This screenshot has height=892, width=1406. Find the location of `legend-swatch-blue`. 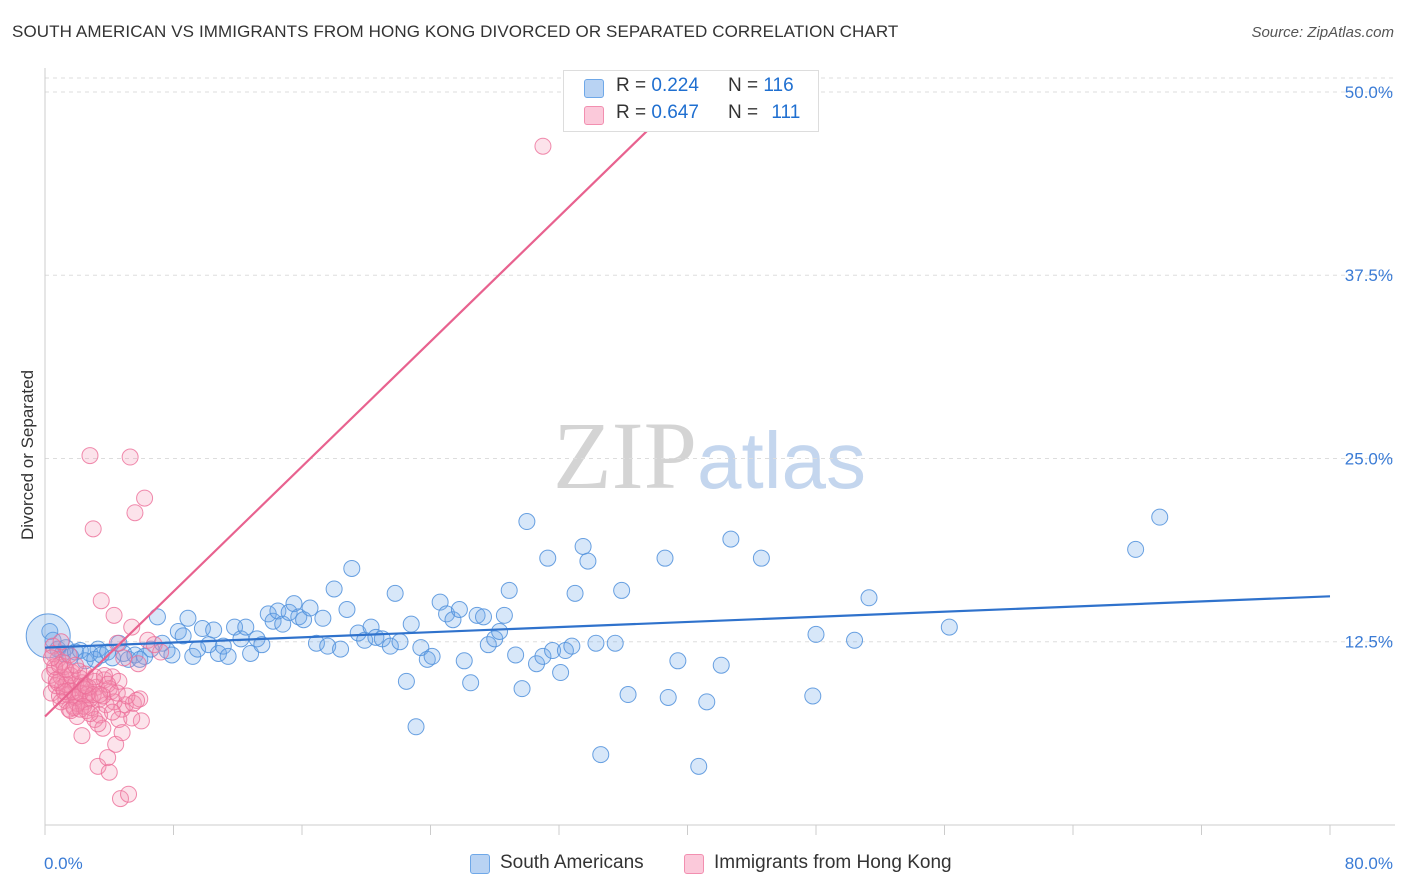

legend-swatch-blue is located at coordinates (594, 88).